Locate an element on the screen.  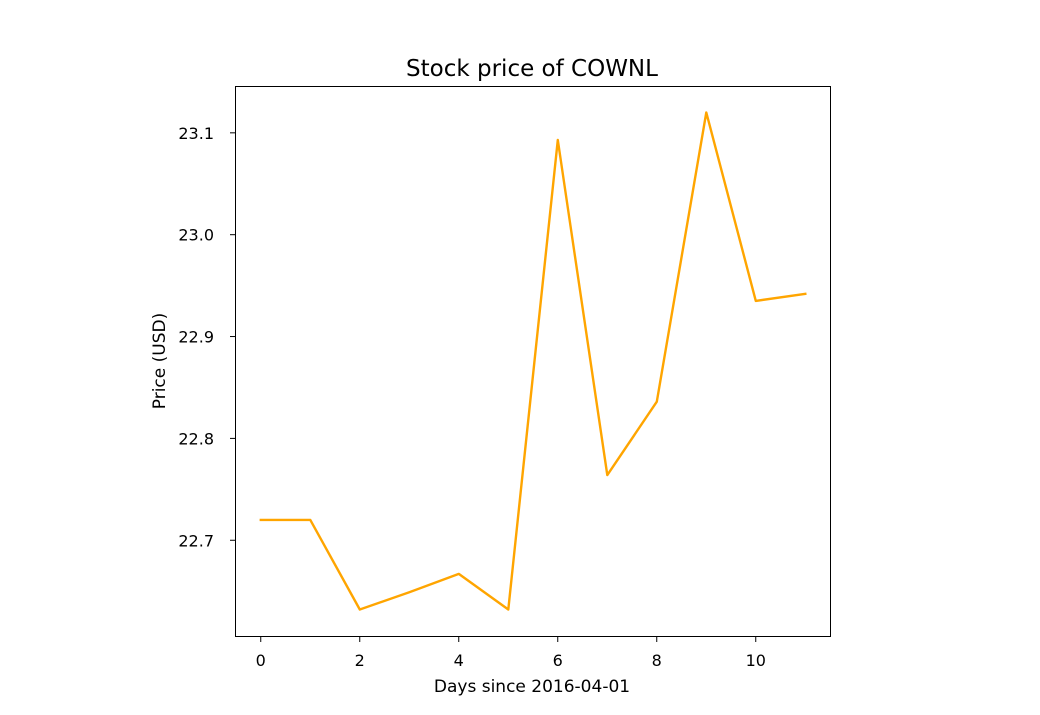
x-axis-label: Days since 2016-04-01 is located at coordinates (532, 687).